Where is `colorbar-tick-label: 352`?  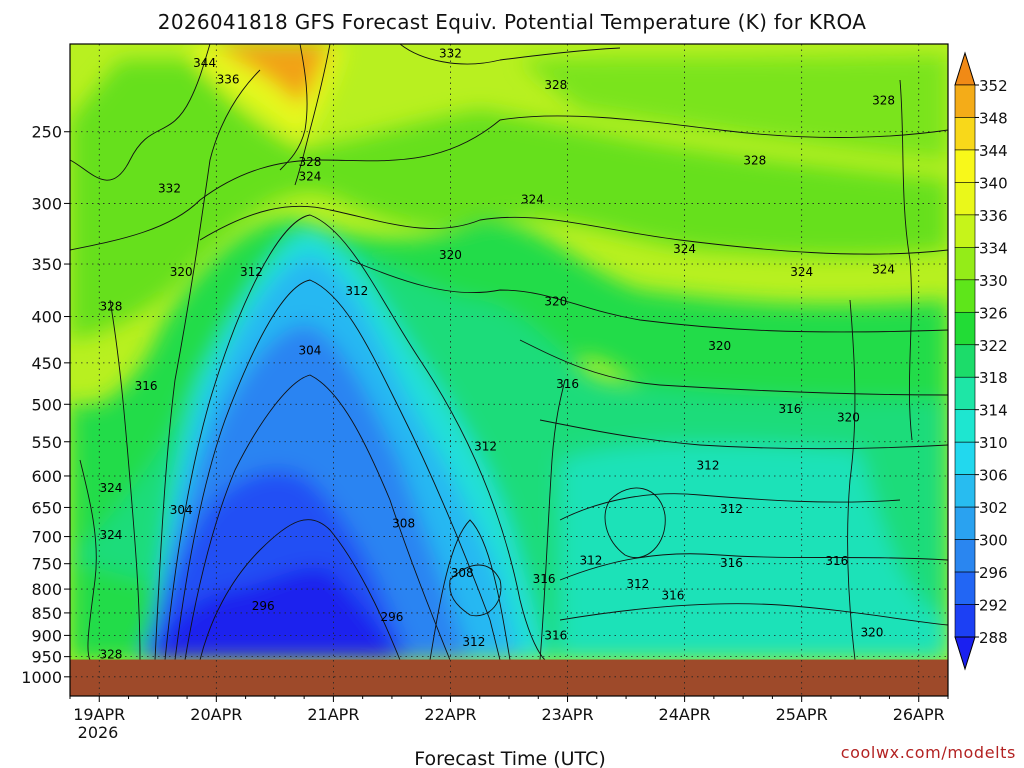
colorbar-tick-label: 352 is located at coordinates (993, 86).